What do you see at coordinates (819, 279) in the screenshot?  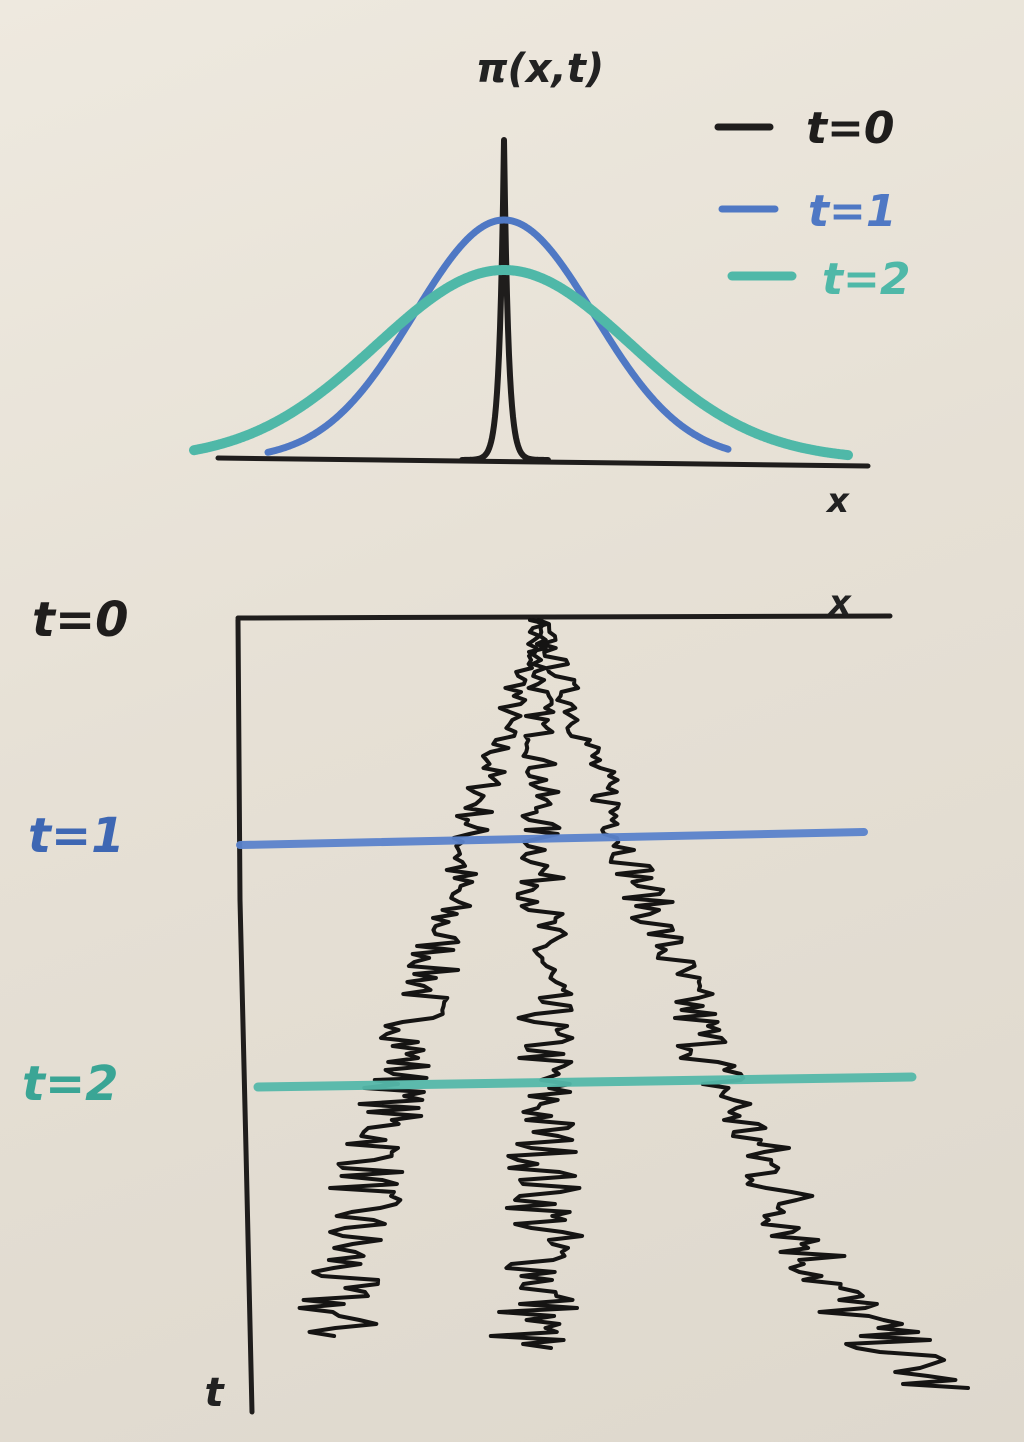 I see `legend-entry-t2: t=2` at bounding box center [819, 279].